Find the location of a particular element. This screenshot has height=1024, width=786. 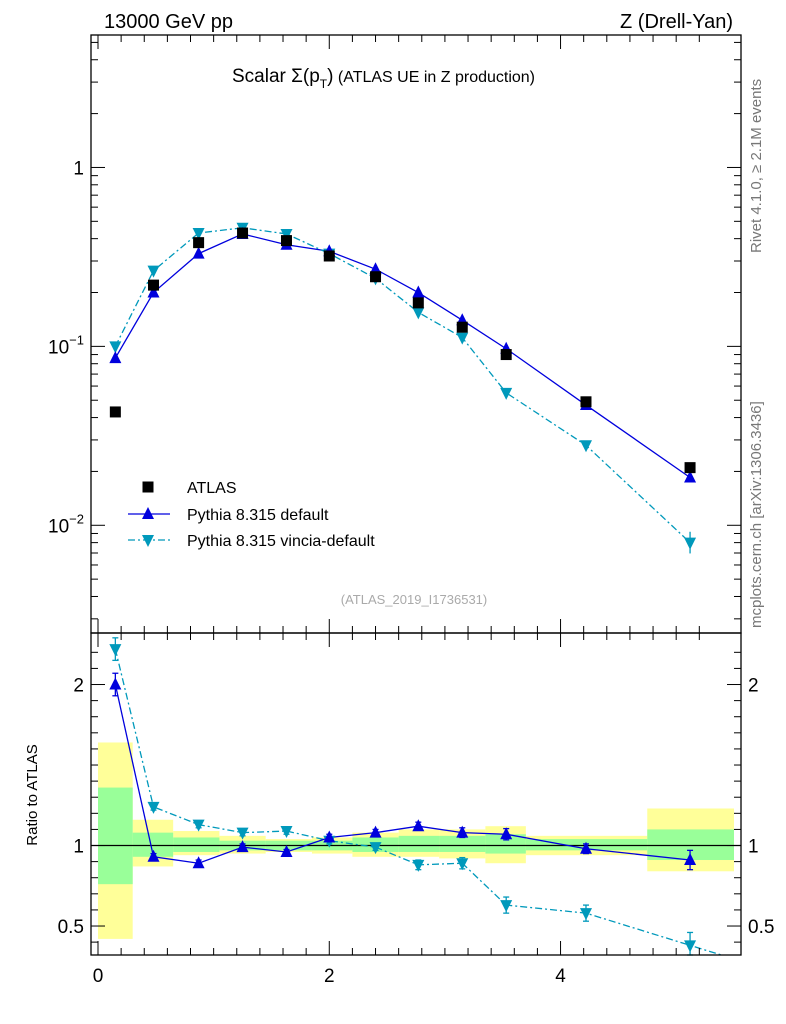

ratio-y-tick-label: 0.5 is located at coordinates (71, 927).